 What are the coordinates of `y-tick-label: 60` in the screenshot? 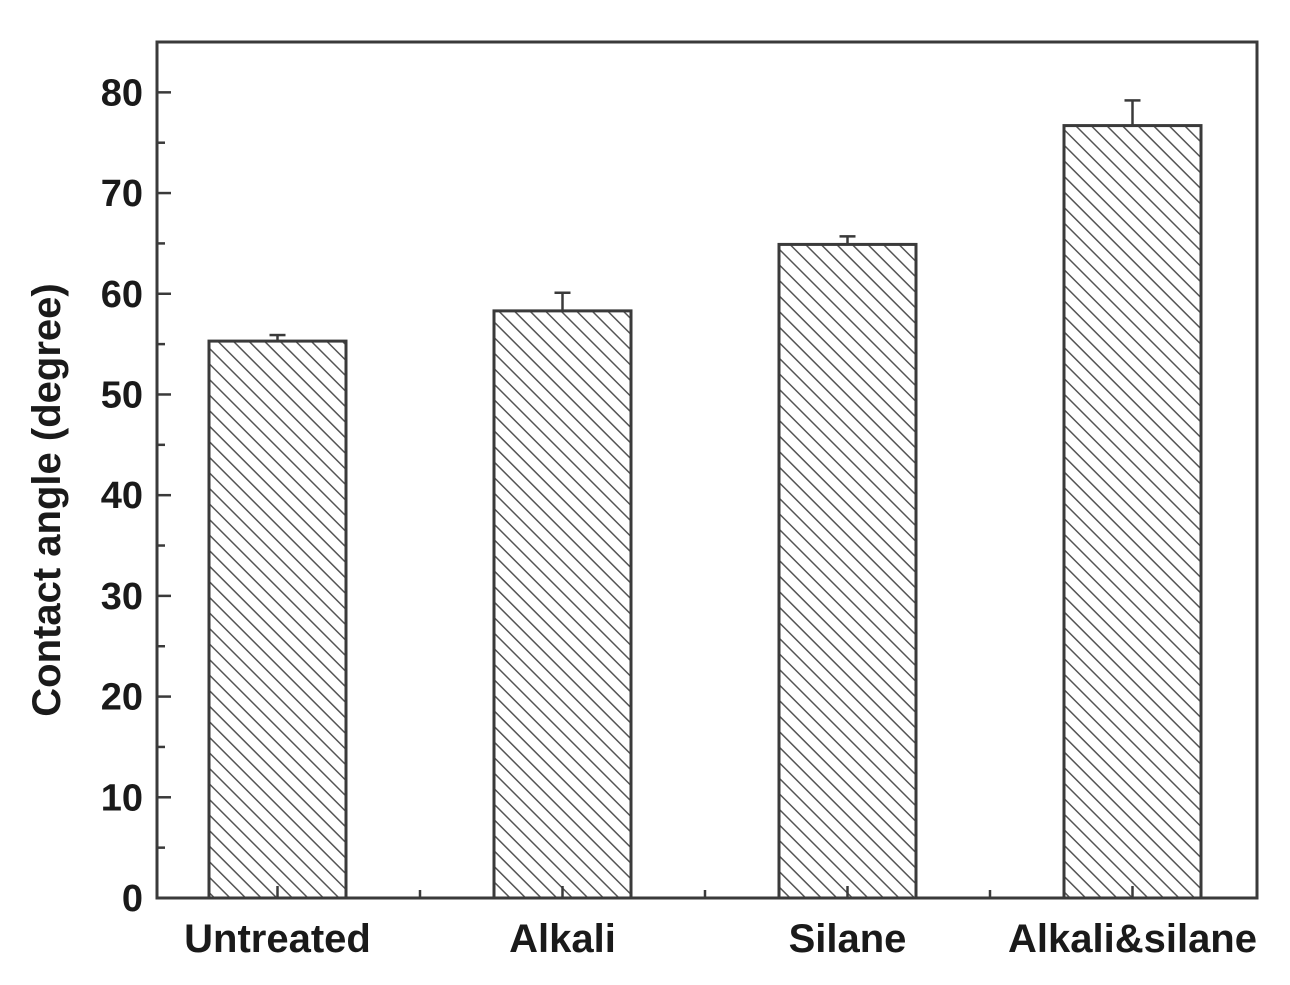 It's located at (122, 295).